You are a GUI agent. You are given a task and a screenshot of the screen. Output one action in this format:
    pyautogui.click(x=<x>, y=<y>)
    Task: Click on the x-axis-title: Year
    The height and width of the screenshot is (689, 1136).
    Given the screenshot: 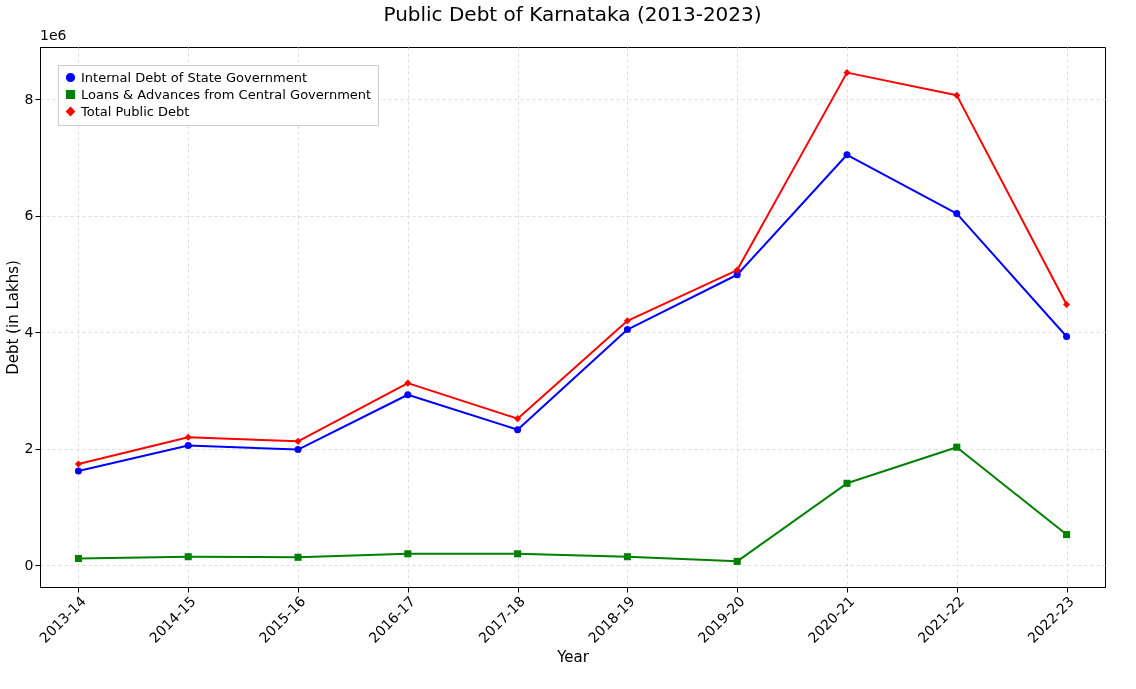 What is the action you would take?
    pyautogui.click(x=573, y=656)
    